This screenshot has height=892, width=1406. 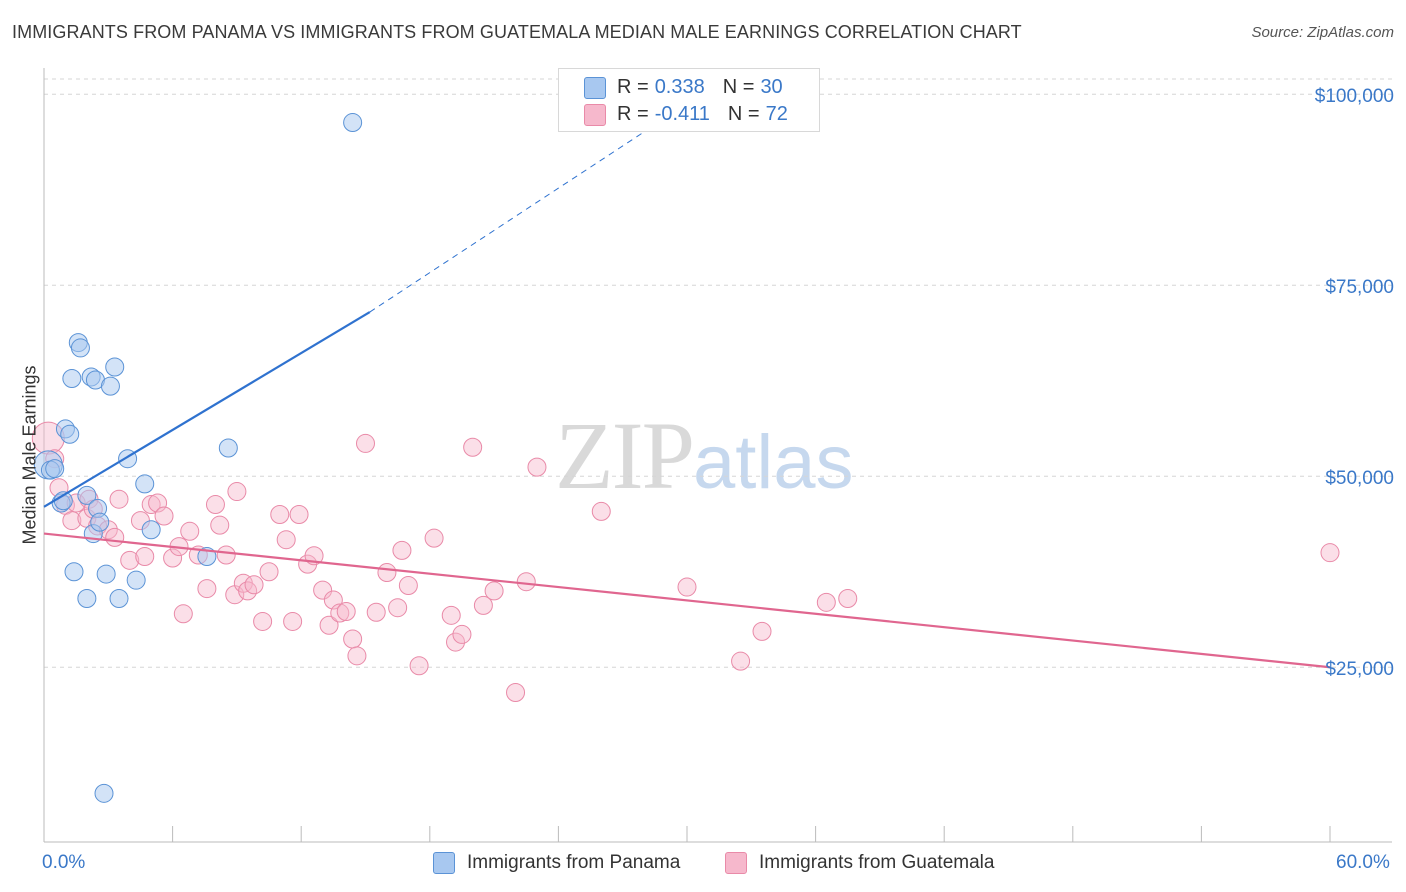 What do you see at coordinates (207, 409) in the screenshot?
I see `panama-trend-line` at bounding box center [207, 409].